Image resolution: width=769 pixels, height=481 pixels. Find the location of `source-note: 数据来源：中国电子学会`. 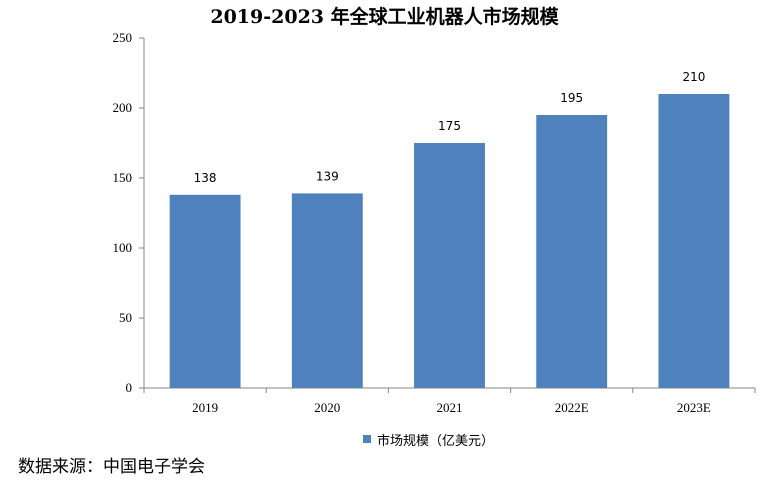

source-note: 数据来源：中国电子学会 is located at coordinates (111, 467).